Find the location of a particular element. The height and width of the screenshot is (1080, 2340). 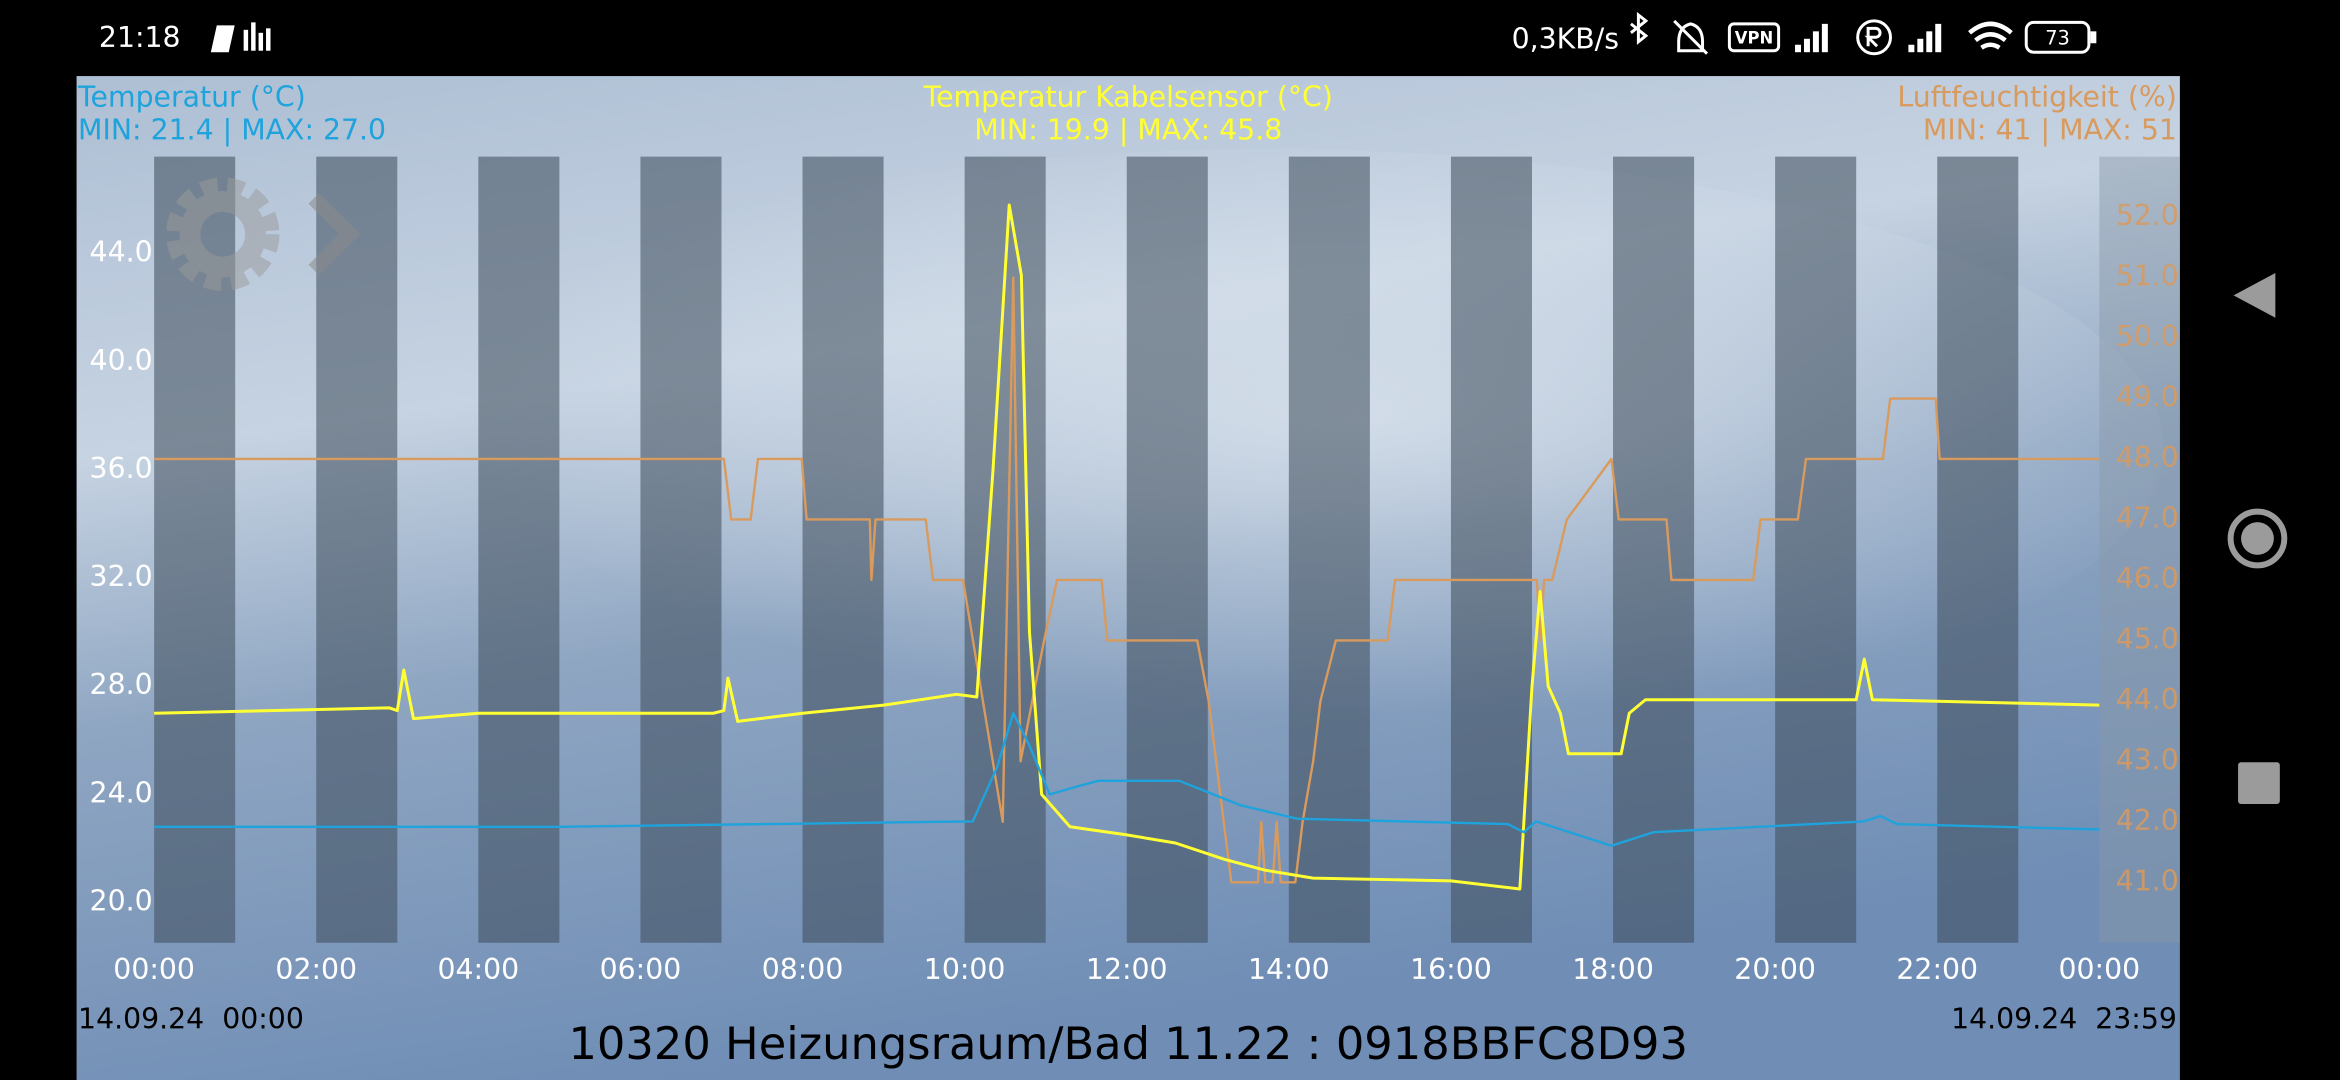

settings-icon is located at coordinates (223, 234).